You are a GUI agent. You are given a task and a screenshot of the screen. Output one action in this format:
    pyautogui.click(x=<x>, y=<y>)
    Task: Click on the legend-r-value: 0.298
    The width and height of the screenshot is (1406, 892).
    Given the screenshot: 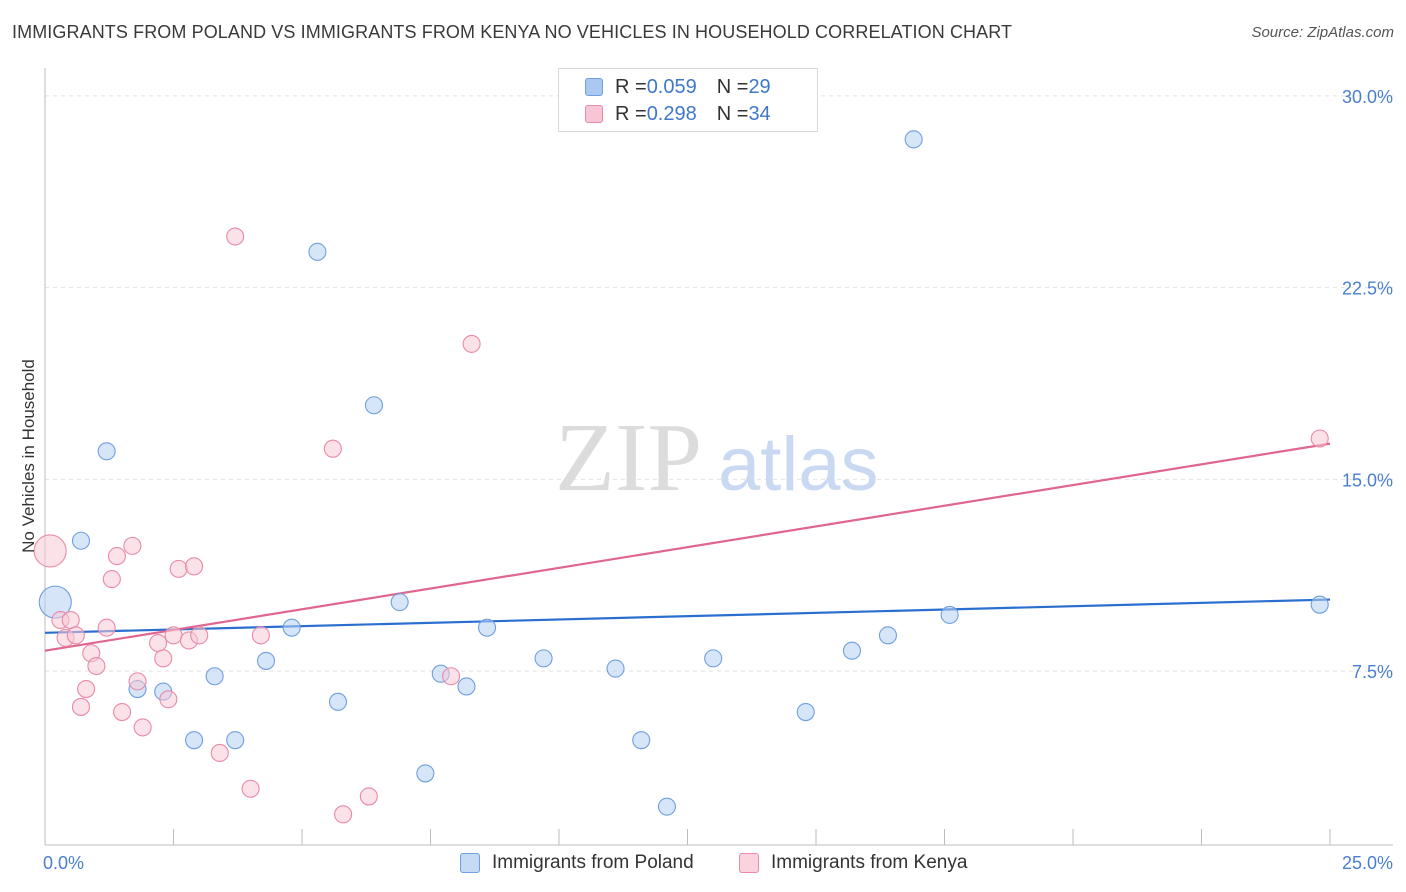 What is the action you would take?
    pyautogui.click(x=671, y=113)
    